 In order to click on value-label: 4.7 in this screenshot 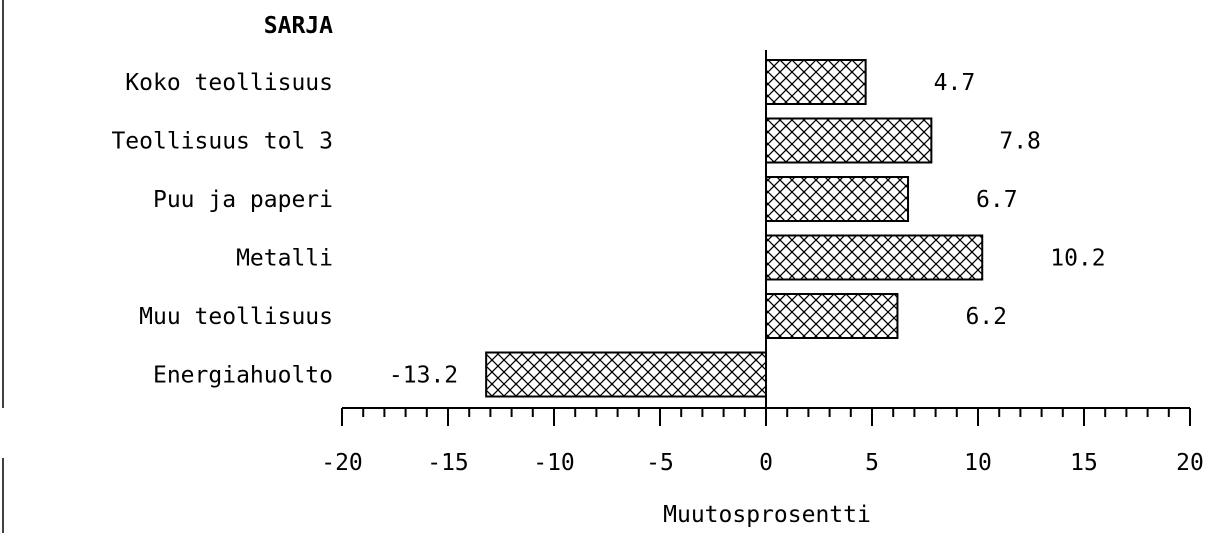, I will do `click(955, 83)`.